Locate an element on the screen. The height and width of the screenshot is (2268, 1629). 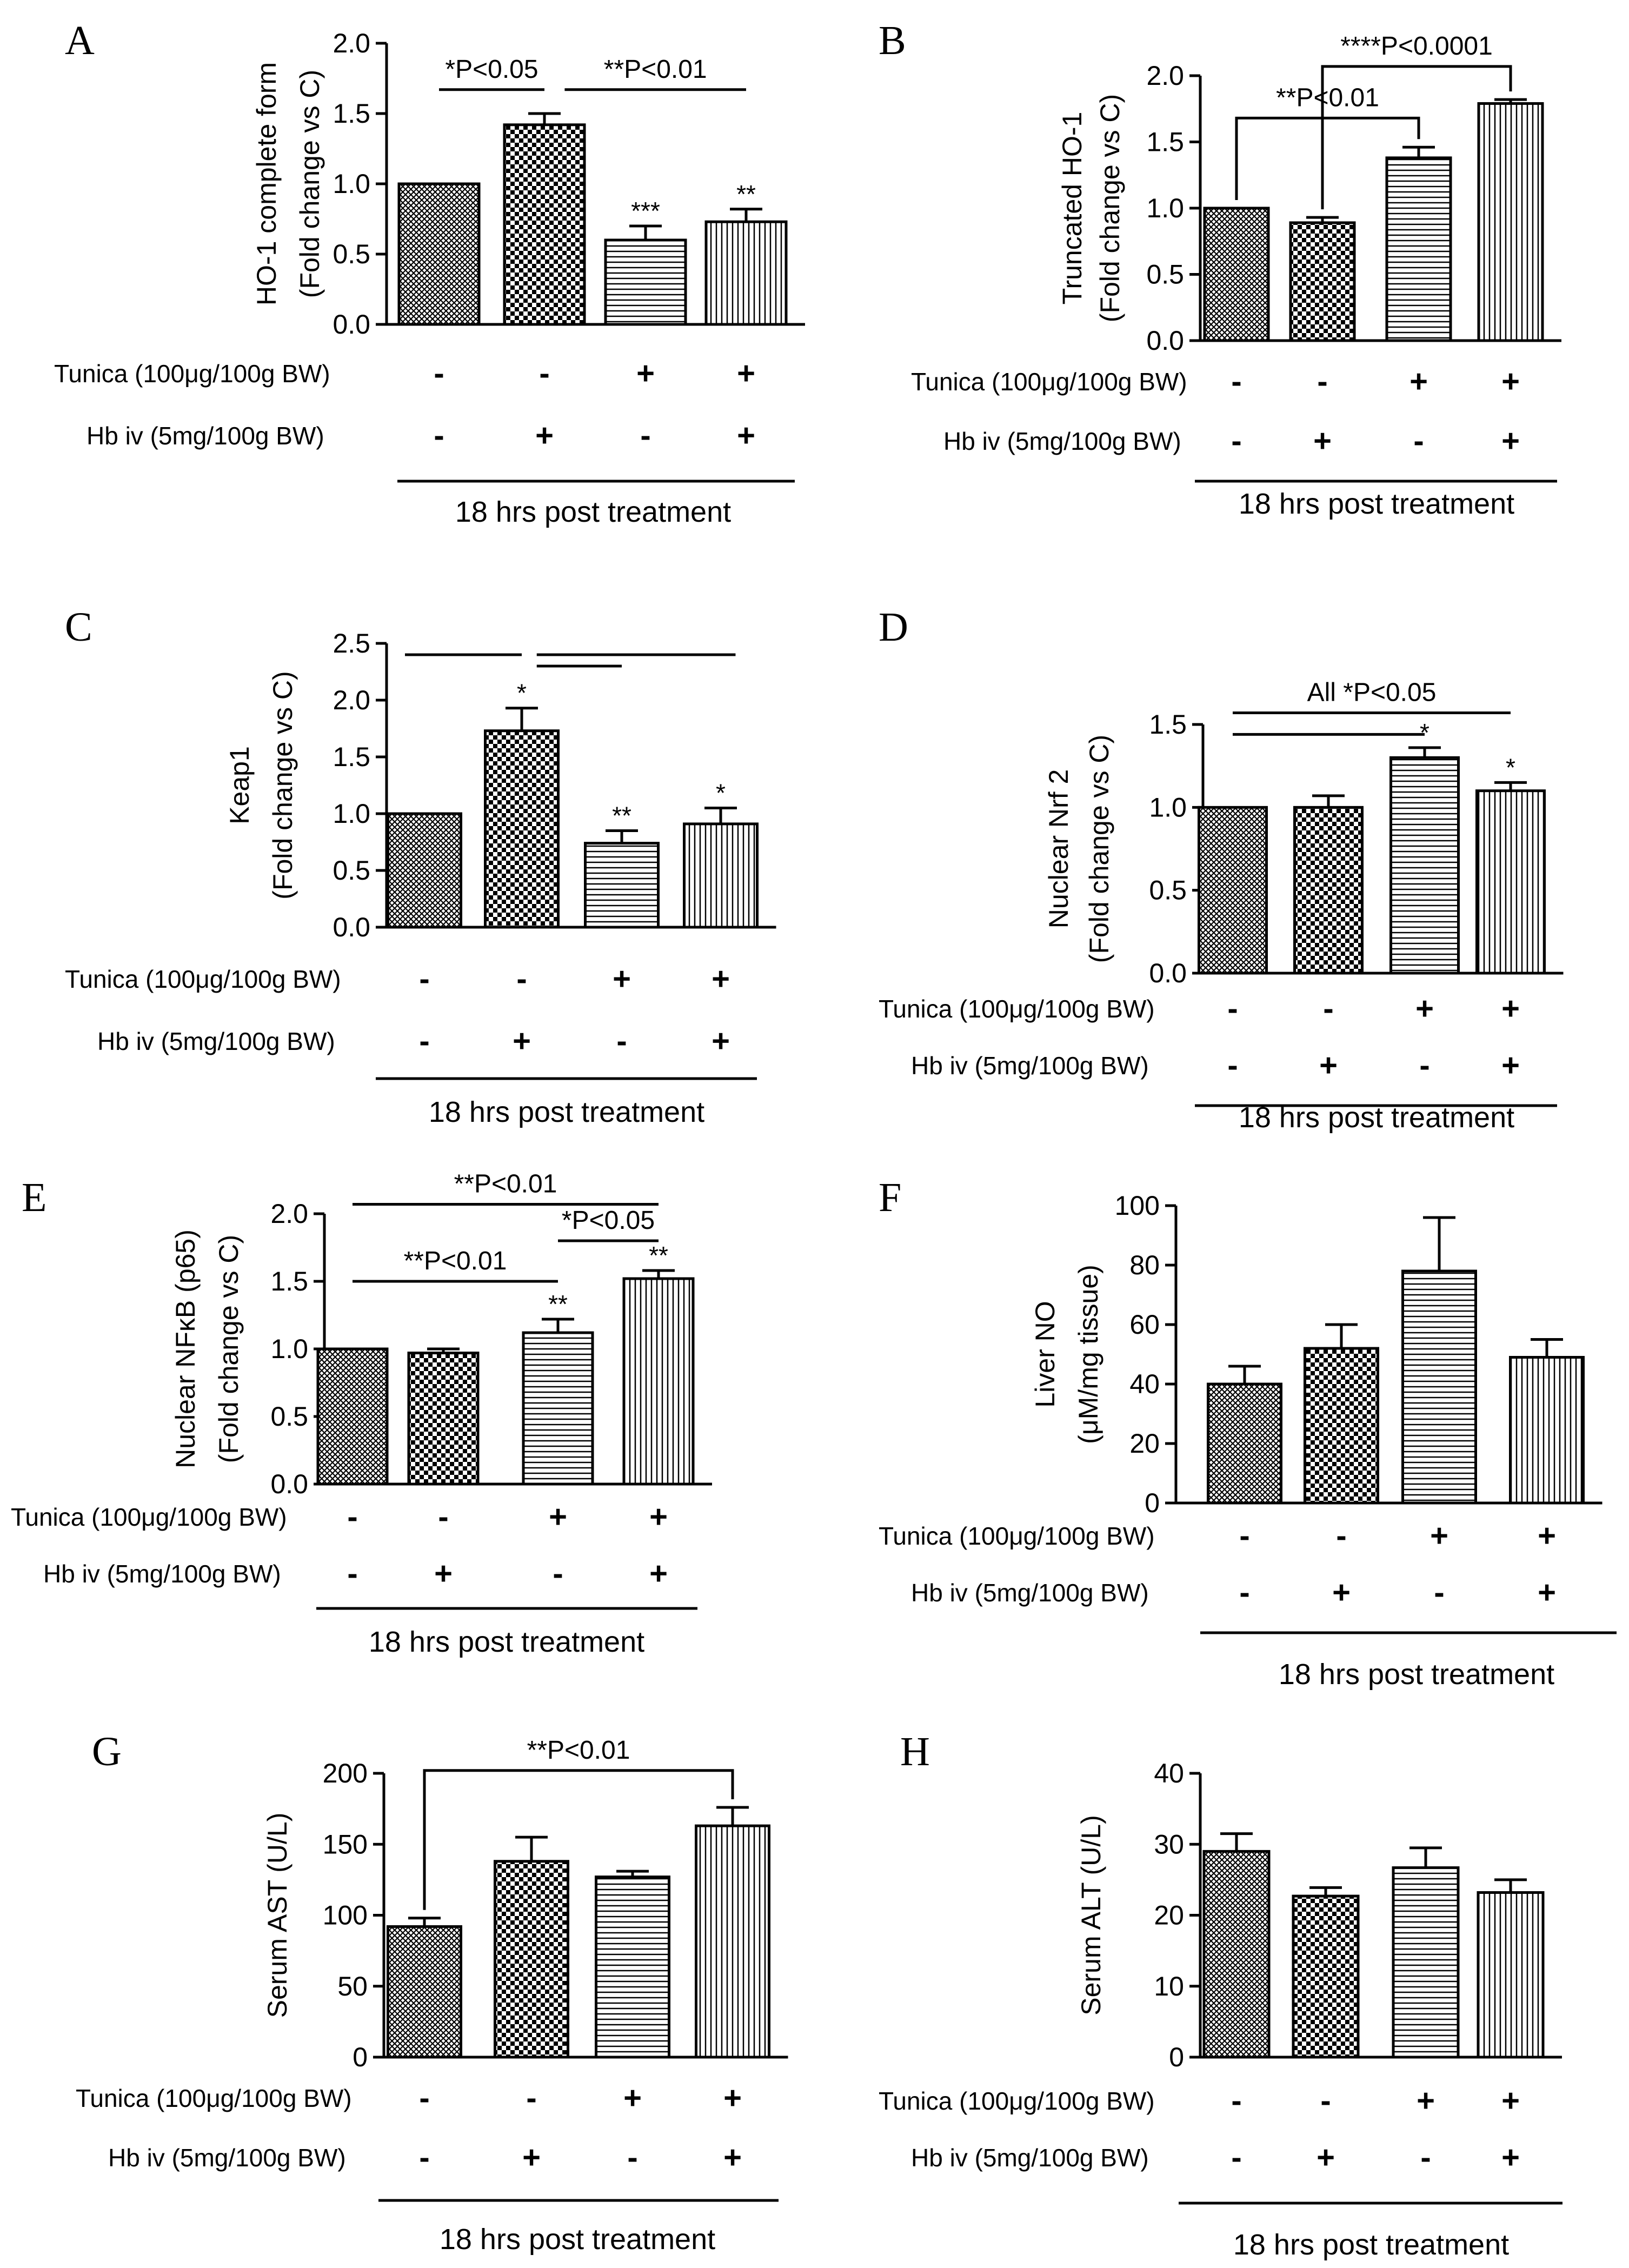
y-tick-label: 100 is located at coordinates (345, 1915).